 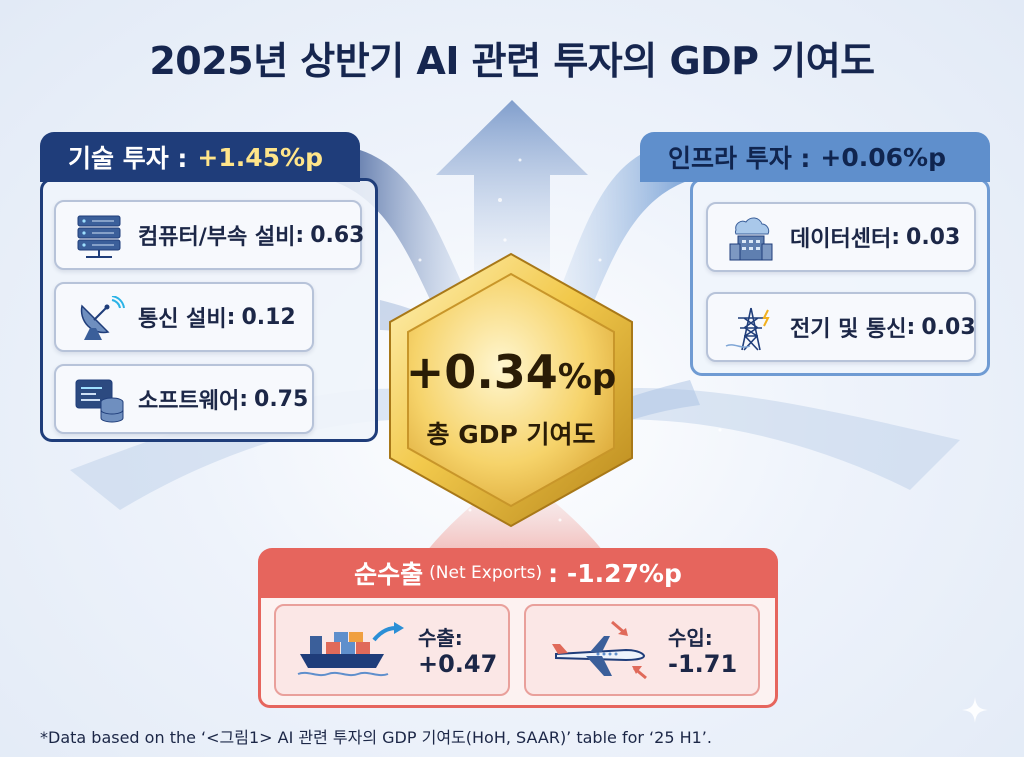 I want to click on server-rack-icon, so click(x=99, y=236).